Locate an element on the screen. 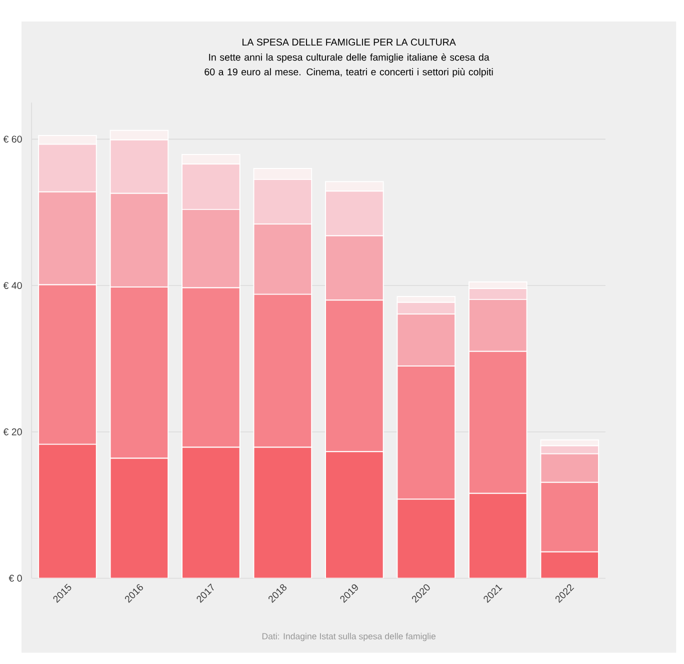  y-tick-label: € 0 is located at coordinates (15, 578).